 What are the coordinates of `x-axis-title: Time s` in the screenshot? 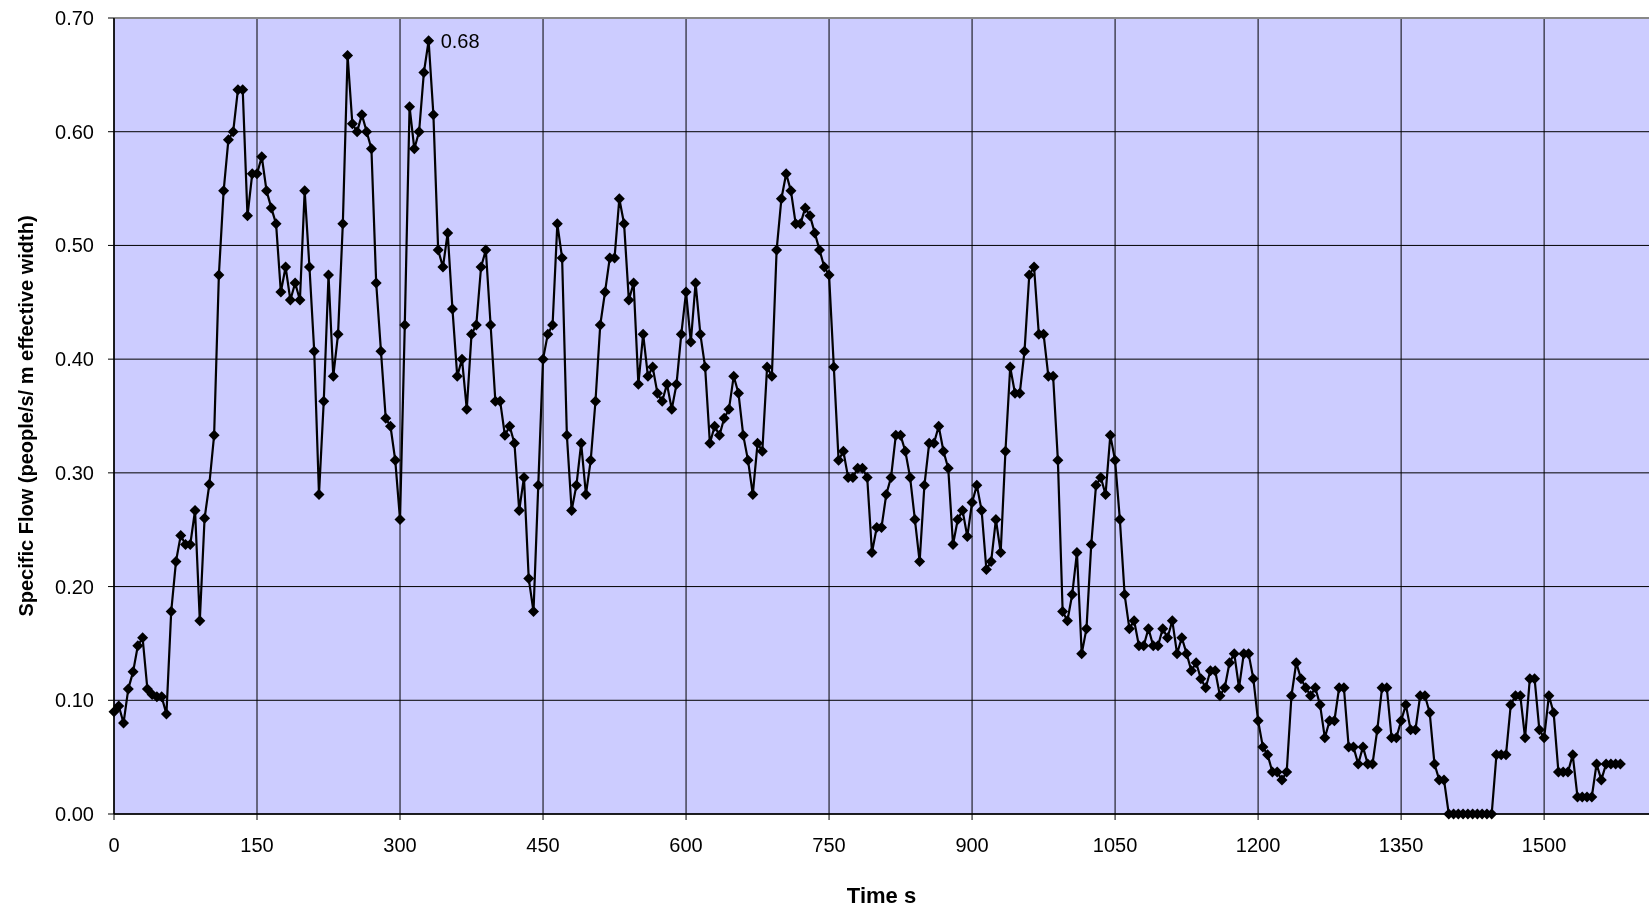 It's located at (881, 895).